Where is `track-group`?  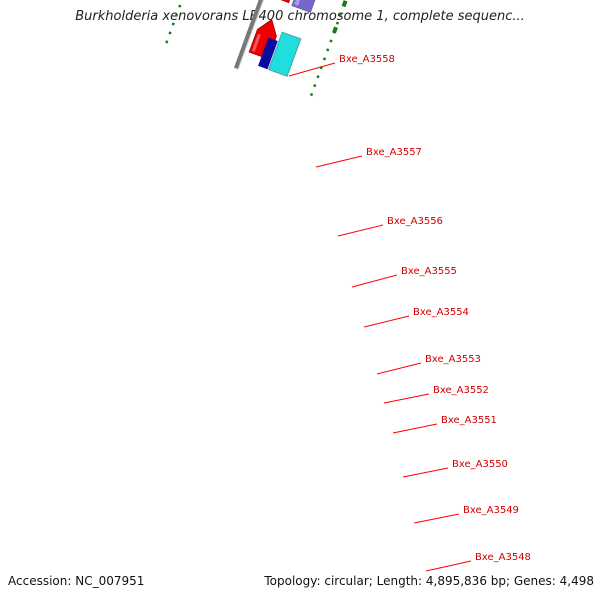
track-group is located at coordinates (362, 48).